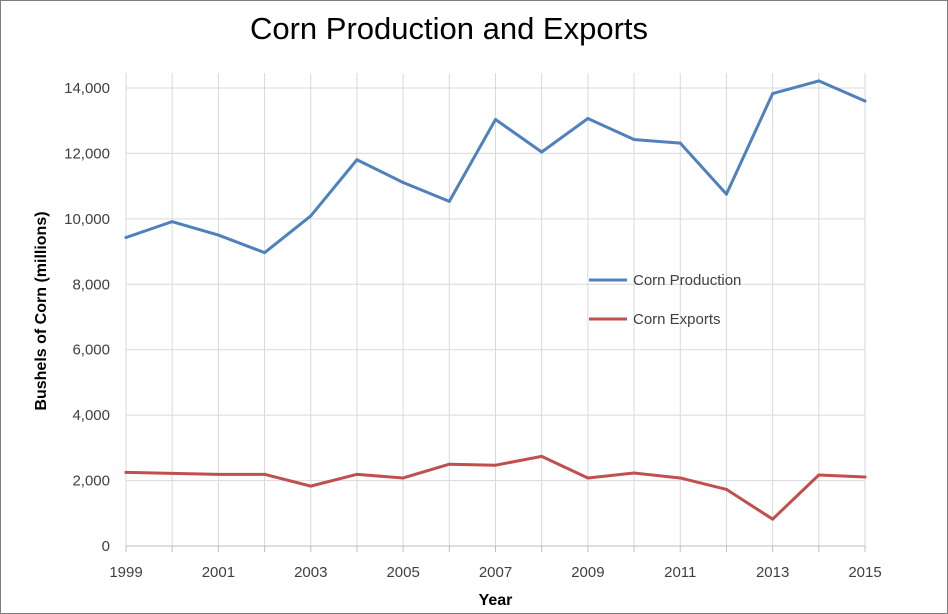  I want to click on y-tick-label: 6,000, so click(91, 350).